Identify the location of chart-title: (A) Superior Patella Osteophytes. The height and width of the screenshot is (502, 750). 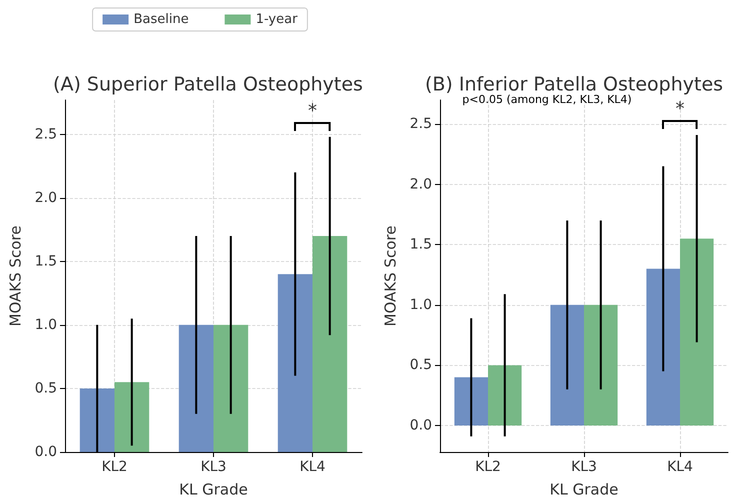
(208, 85).